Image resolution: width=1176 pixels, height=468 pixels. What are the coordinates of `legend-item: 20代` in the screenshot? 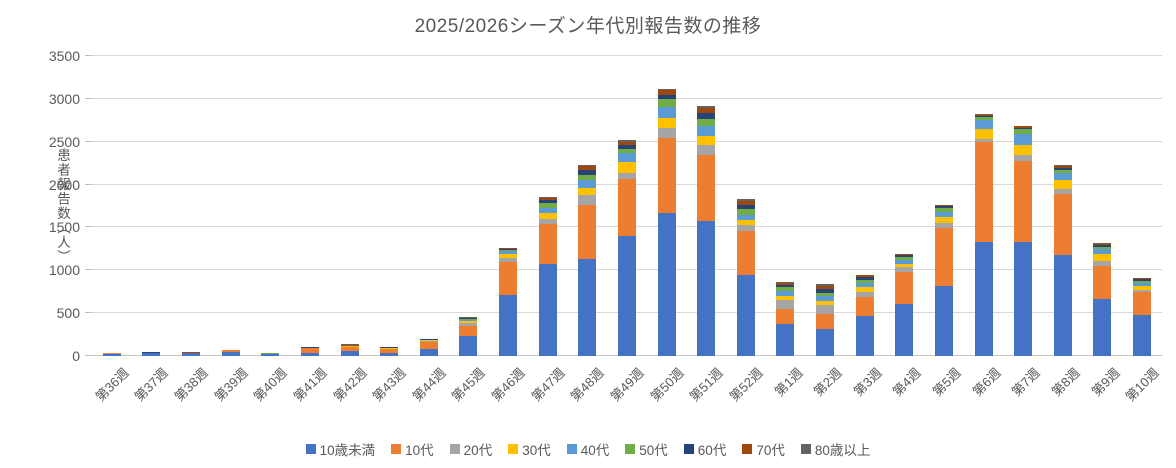 It's located at (470, 449).